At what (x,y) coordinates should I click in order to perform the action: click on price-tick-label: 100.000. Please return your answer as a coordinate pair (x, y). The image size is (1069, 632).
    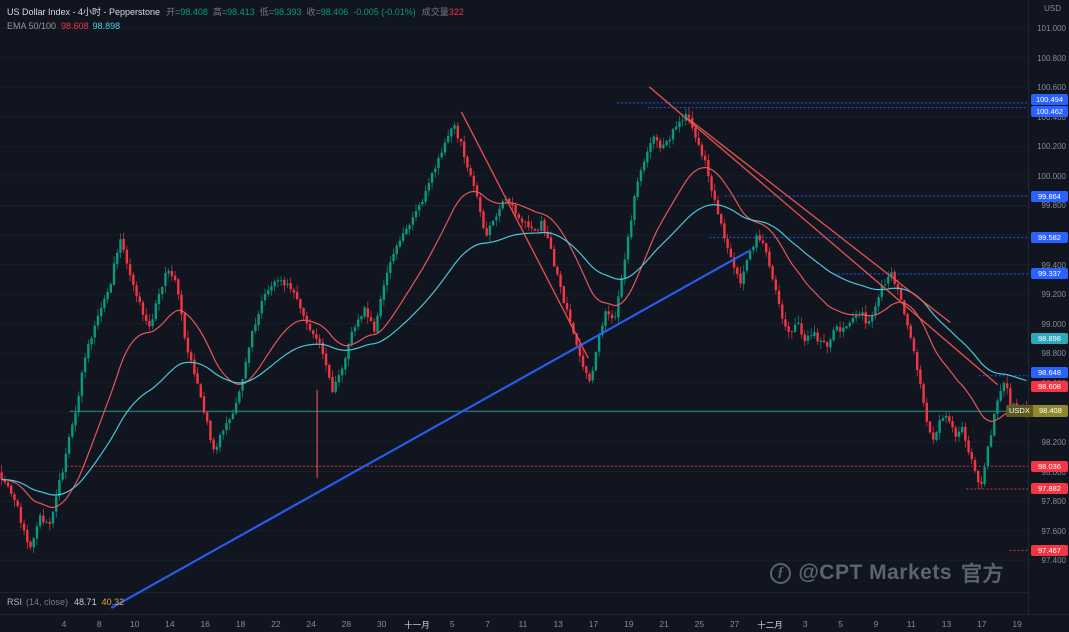
    Looking at the image, I should click on (1051, 176).